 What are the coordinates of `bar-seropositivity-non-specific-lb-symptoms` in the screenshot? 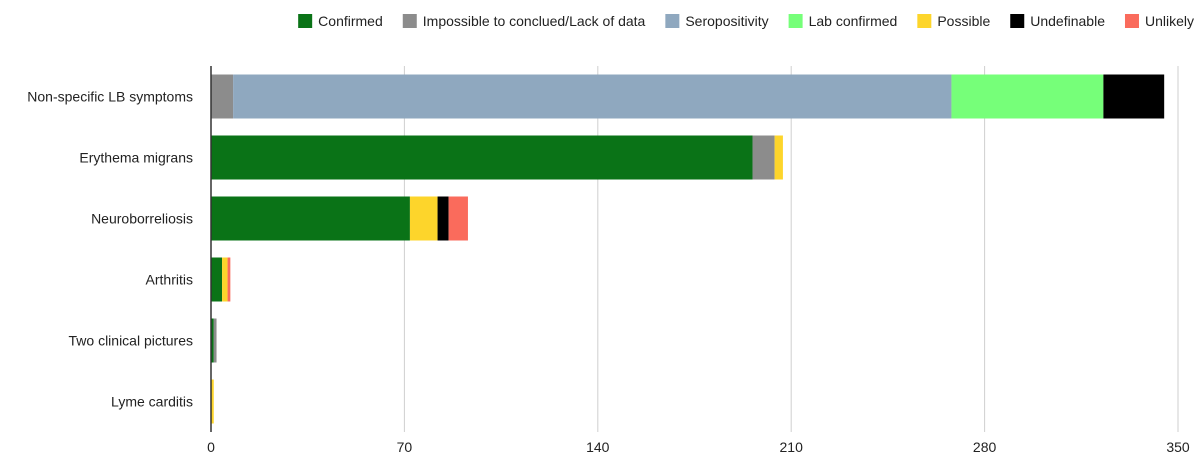 It's located at (592, 96).